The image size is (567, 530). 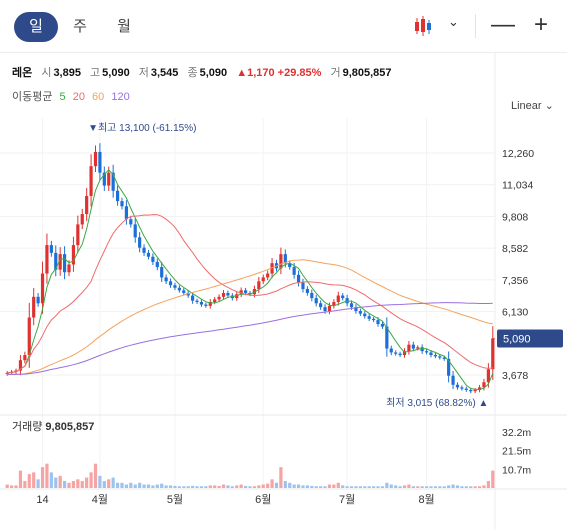 What do you see at coordinates (142, 128) in the screenshot?
I see `max-annotation: ▼최고 13,100 (-61.15%)` at bounding box center [142, 128].